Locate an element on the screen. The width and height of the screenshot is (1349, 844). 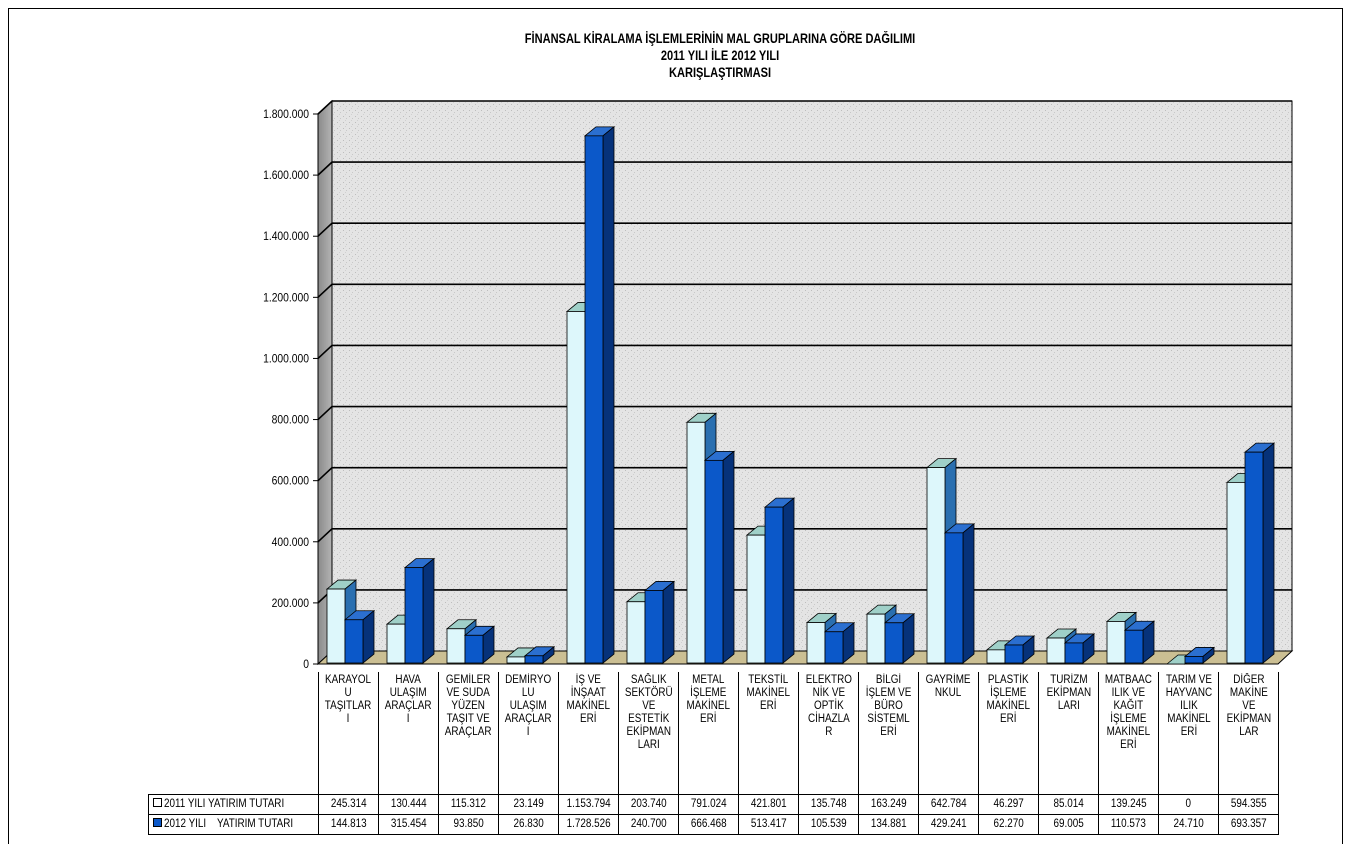
category-label-line: GEMİLER is located at coordinates (468, 680).